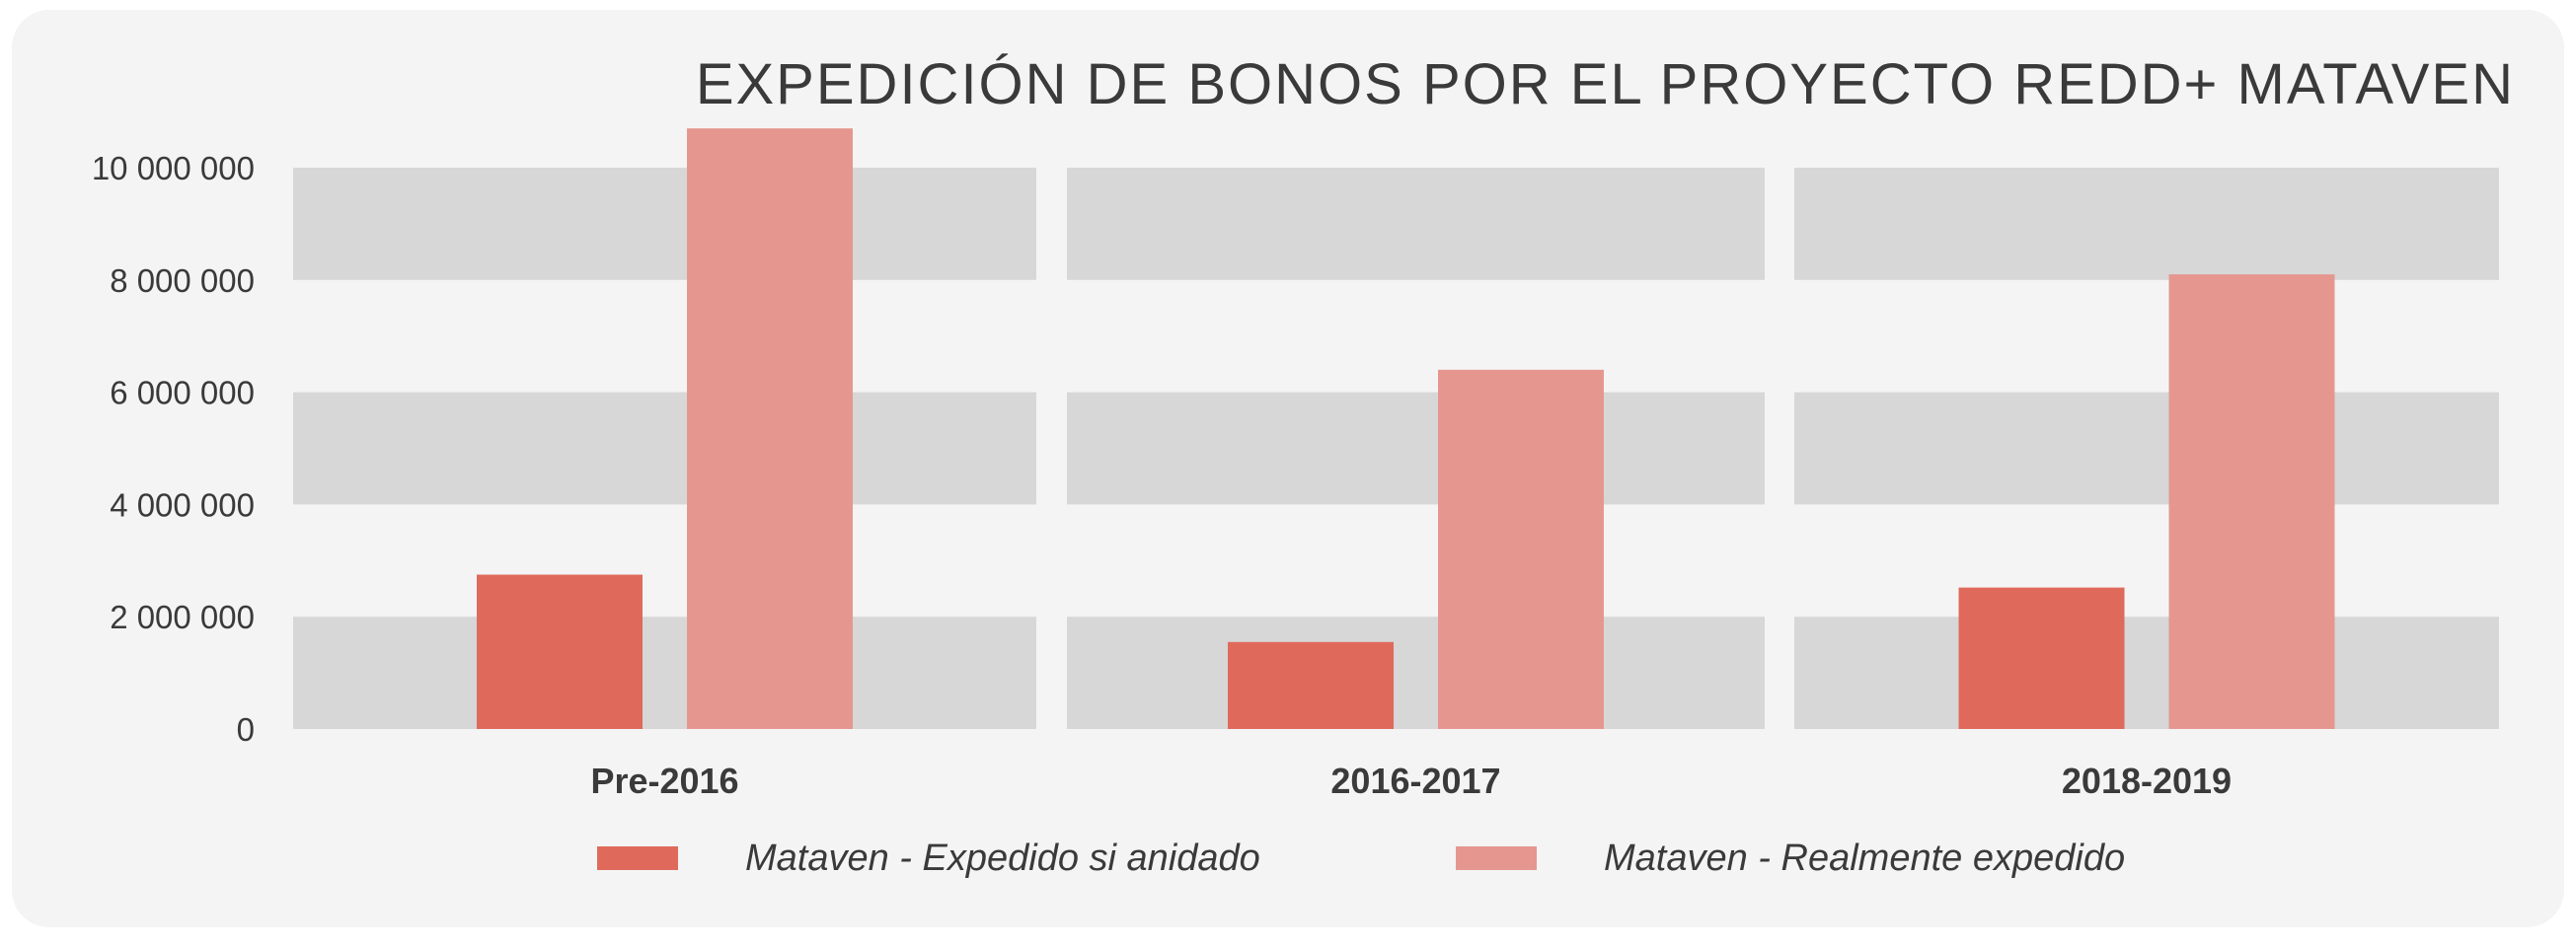 The width and height of the screenshot is (2576, 947). I want to click on legend-label-realmente-expedido: Mataven - Realmente expedido, so click(1865, 858).